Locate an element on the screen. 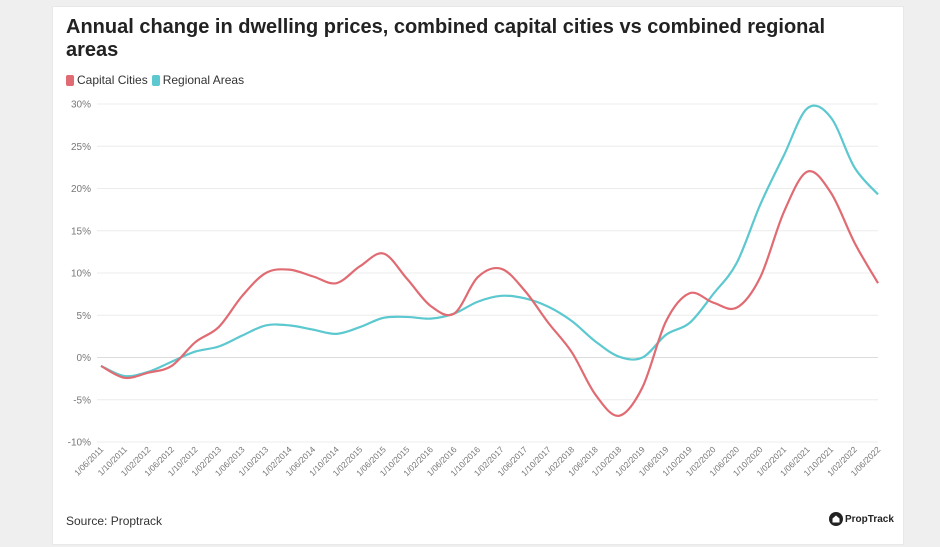  legend-swatch-regional is located at coordinates (155, 80).